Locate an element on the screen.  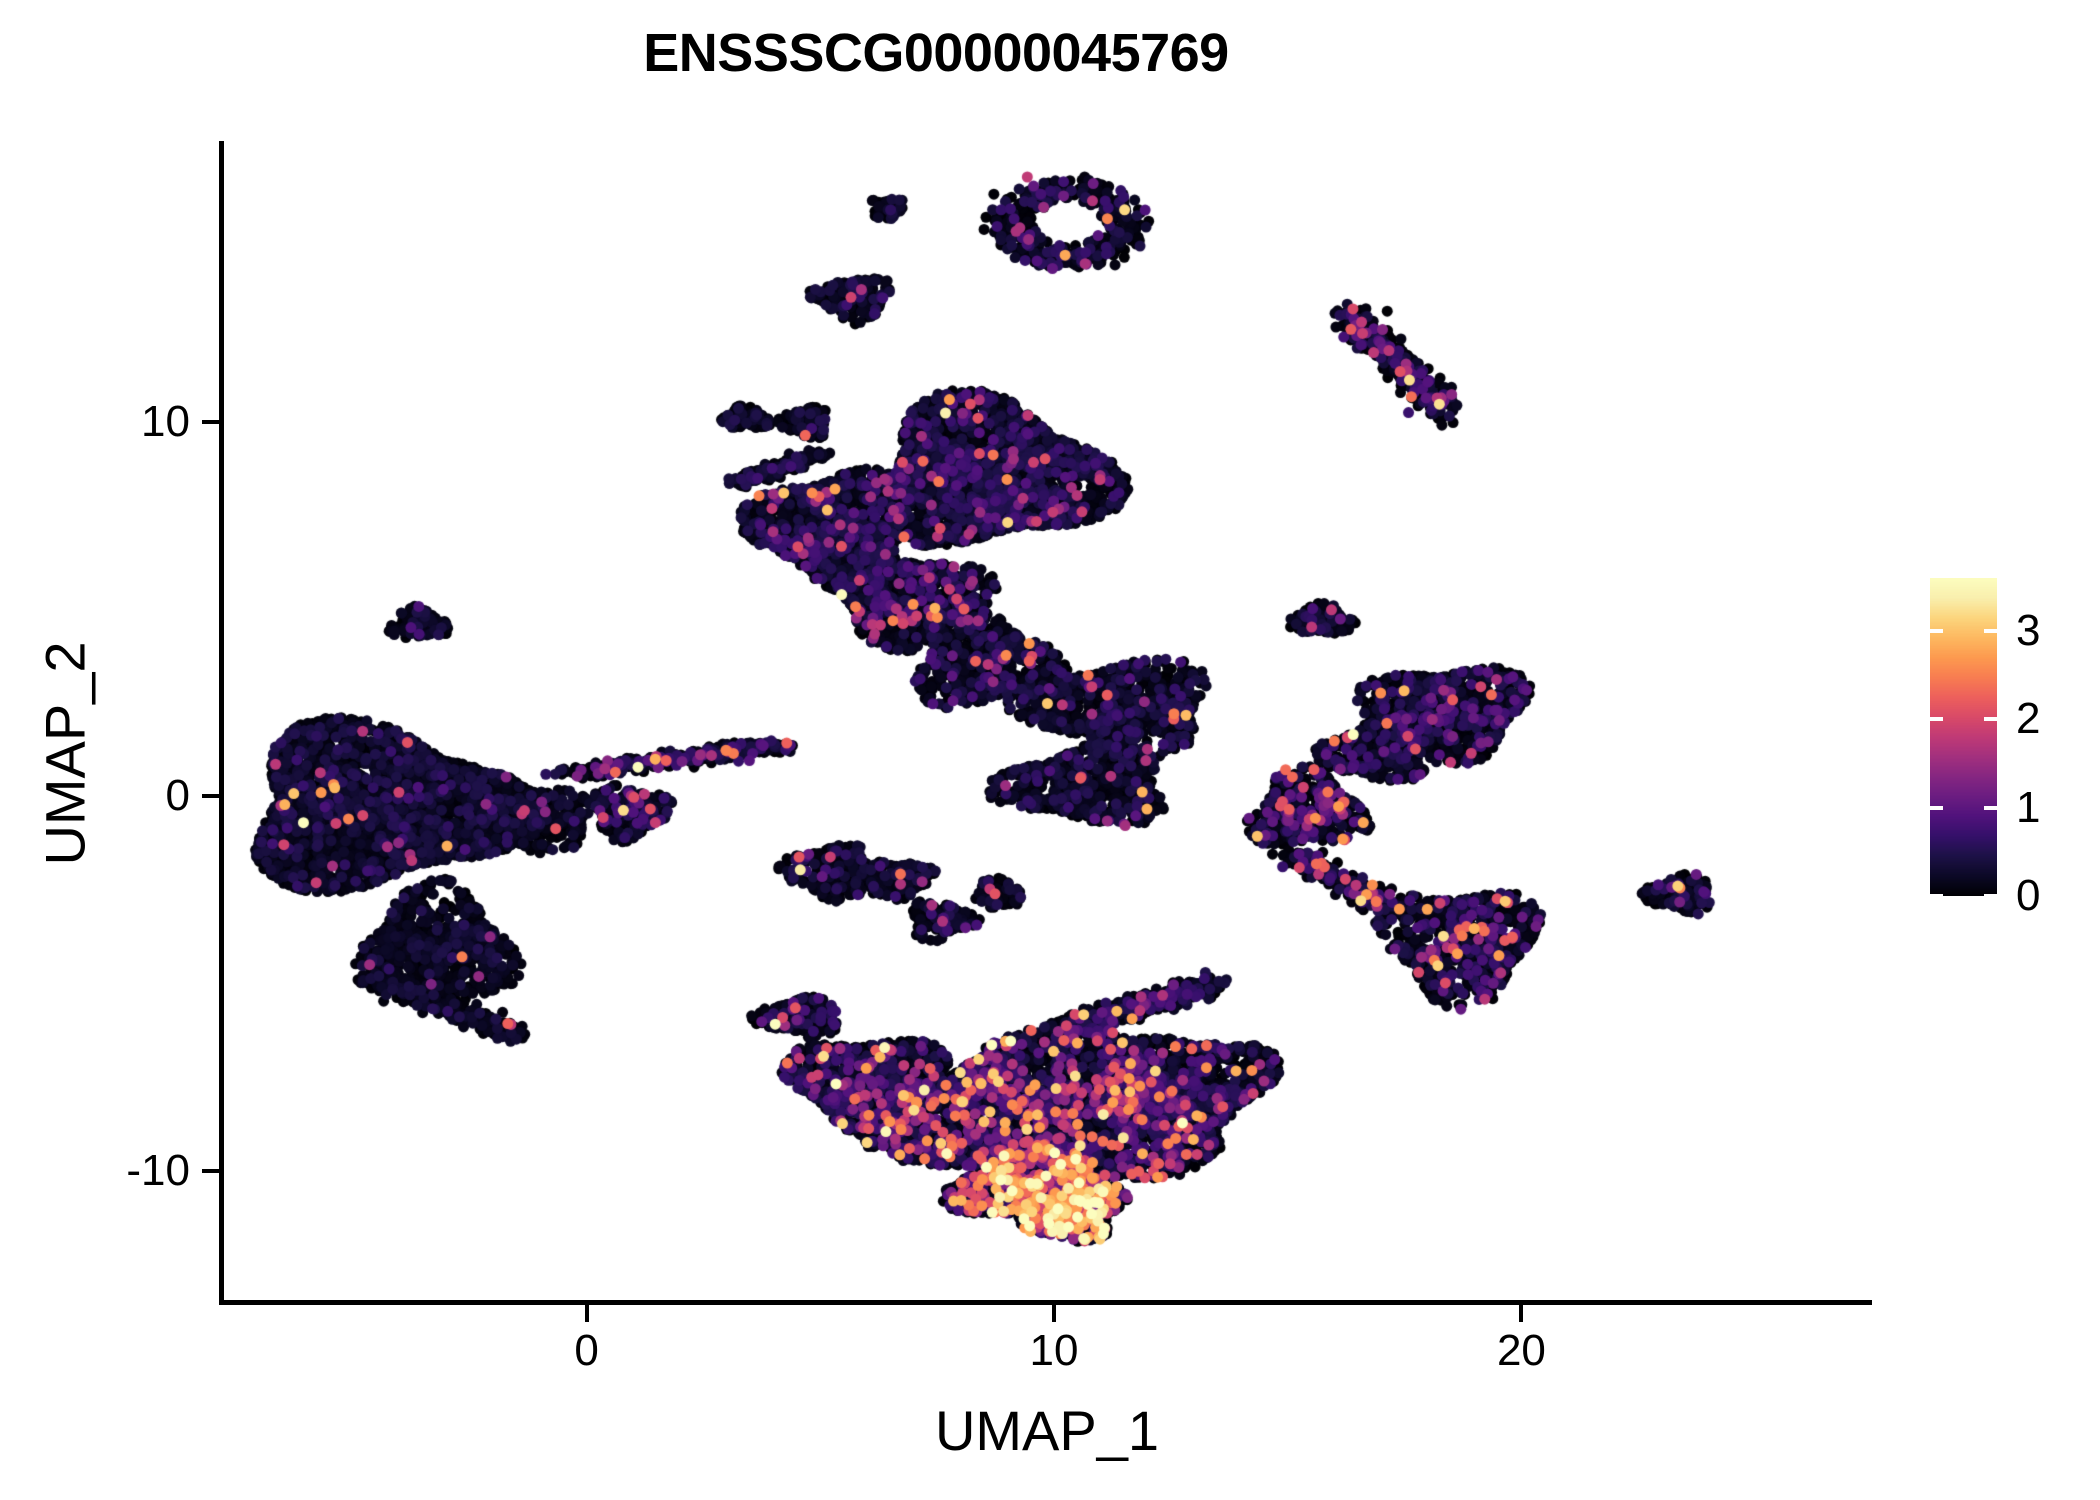
y-tick-label: 0 is located at coordinates (177, 796).